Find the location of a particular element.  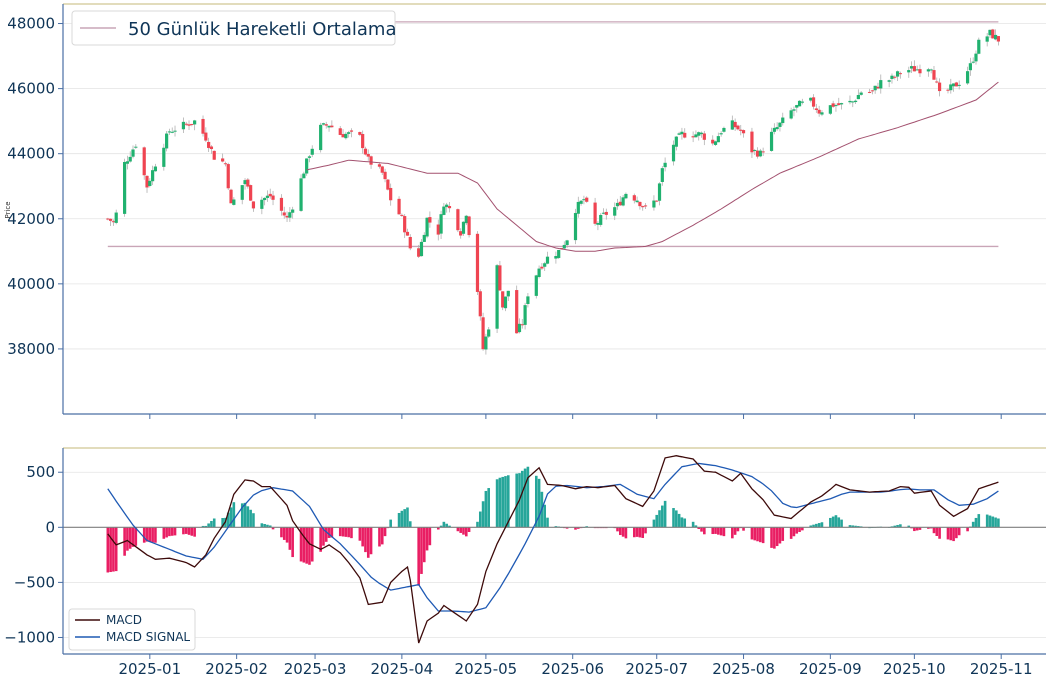

price-y-axis-label: Price is located at coordinates (8, 209).